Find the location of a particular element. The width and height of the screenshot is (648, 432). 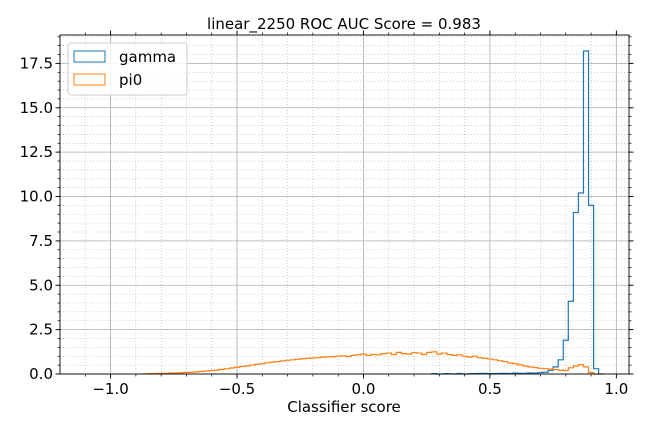

x-tick-label: 0.5 is located at coordinates (490, 389).